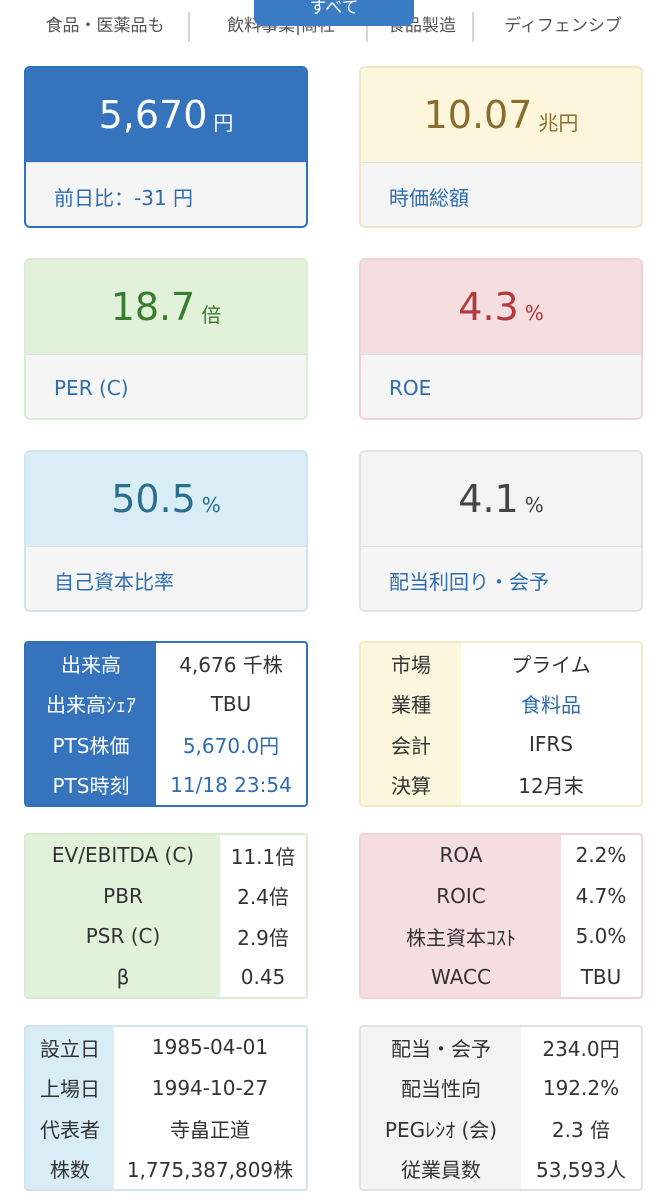  Describe the element at coordinates (551, 664) in the screenshot. I see `market-value: プライム` at that location.